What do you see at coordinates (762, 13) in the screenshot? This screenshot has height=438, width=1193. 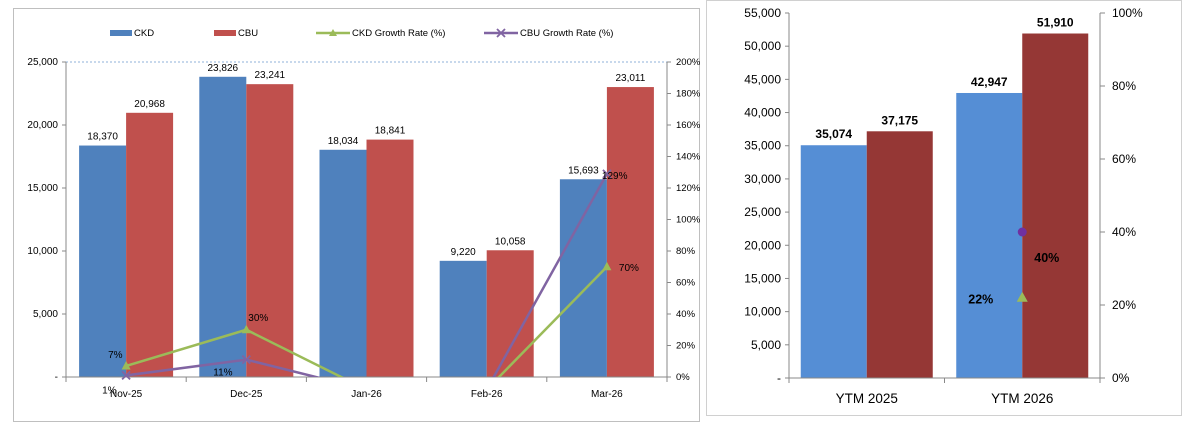 I see `y-tick-label: 55,000` at bounding box center [762, 13].